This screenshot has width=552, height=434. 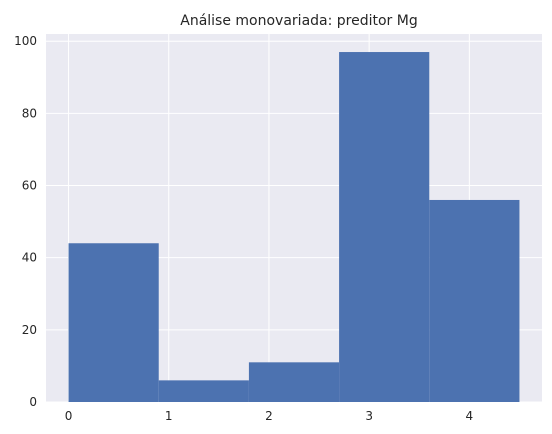 What do you see at coordinates (29, 186) in the screenshot?
I see `y-tick-label-3: 60` at bounding box center [29, 186].